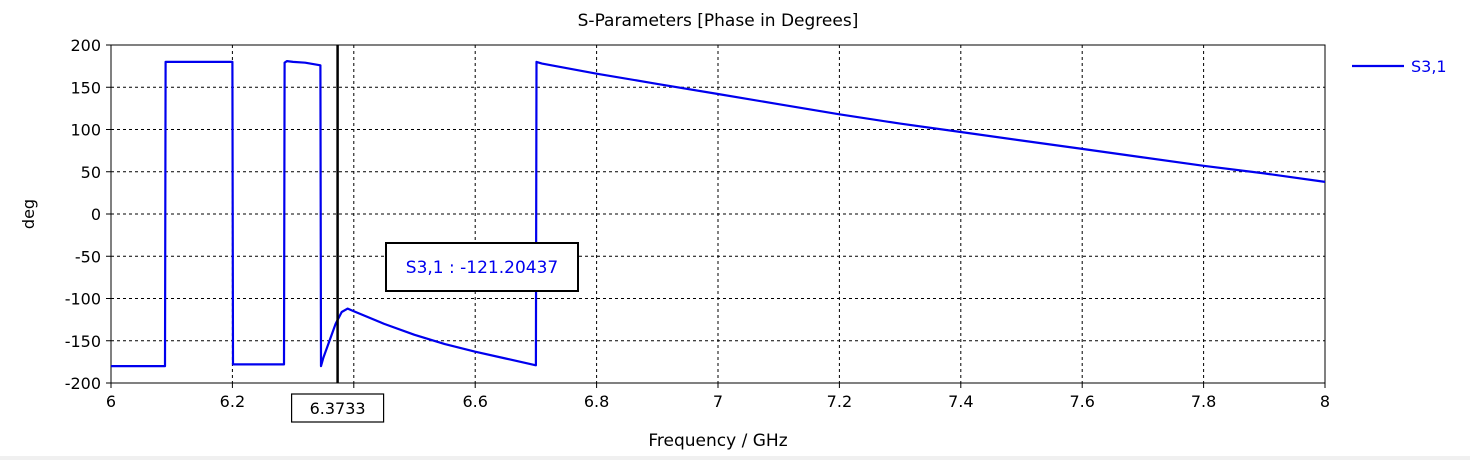  I want to click on marker-annotation-box, so click(482, 267).